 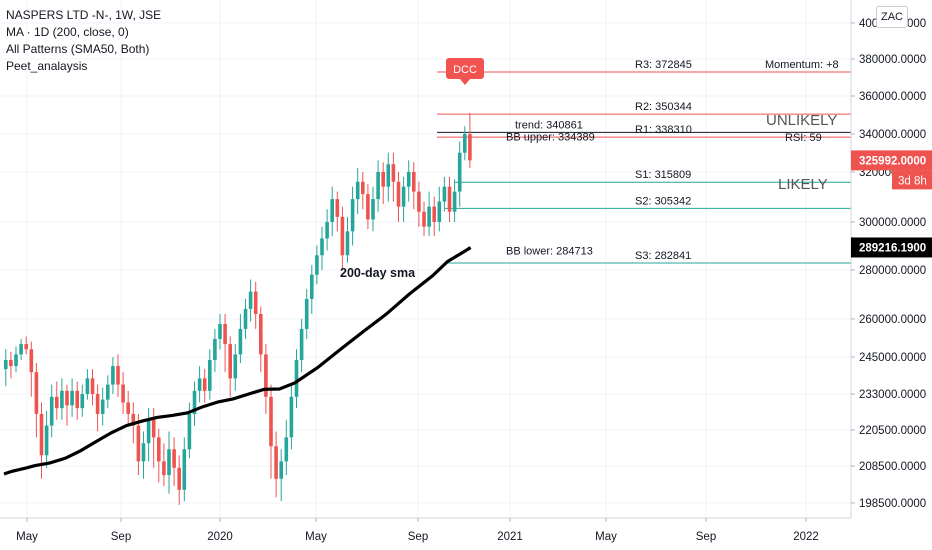 I want to click on indicator-peet: Peet_analaysis, so click(x=47, y=66).